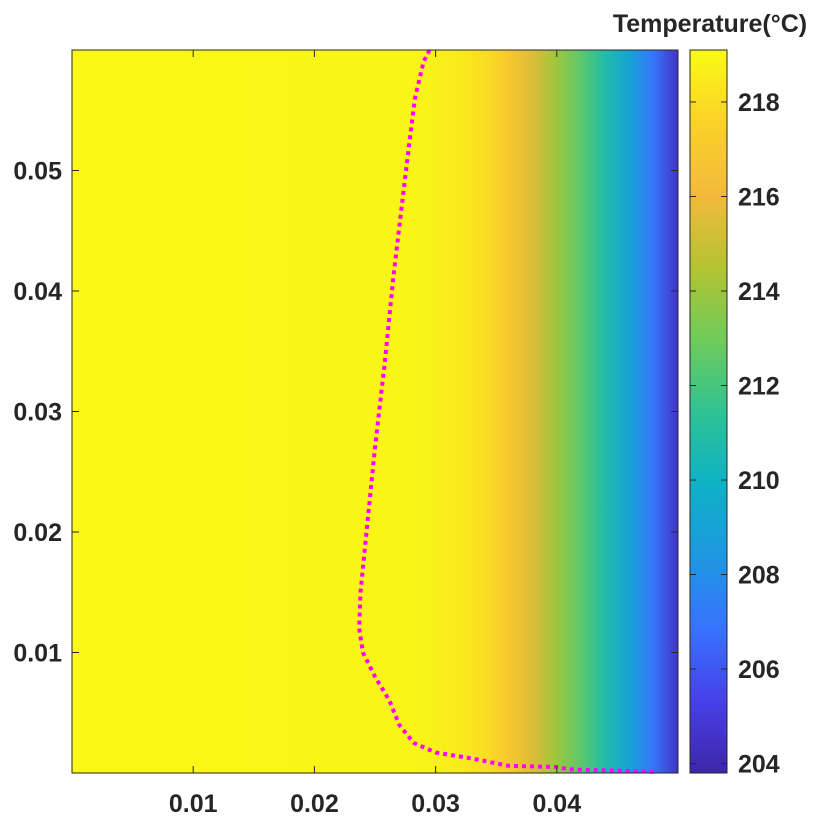  What do you see at coordinates (759, 481) in the screenshot?
I see `colorbar-tick-label: 210` at bounding box center [759, 481].